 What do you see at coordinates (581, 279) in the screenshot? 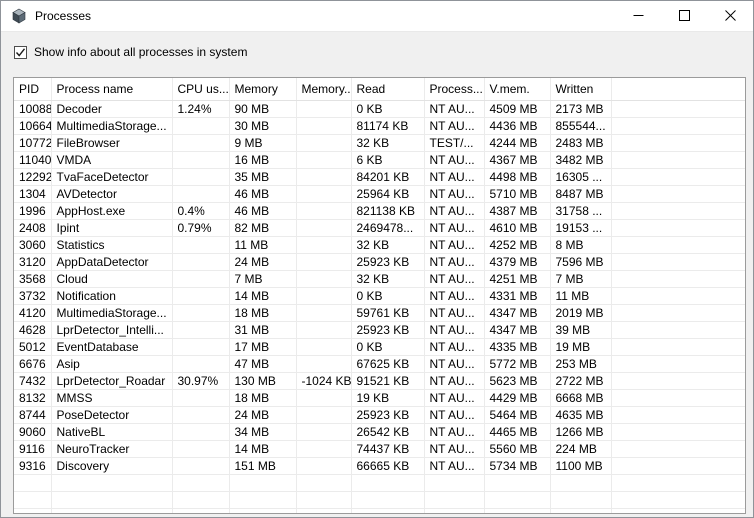
I see `cell: 7 MB` at bounding box center [581, 279].